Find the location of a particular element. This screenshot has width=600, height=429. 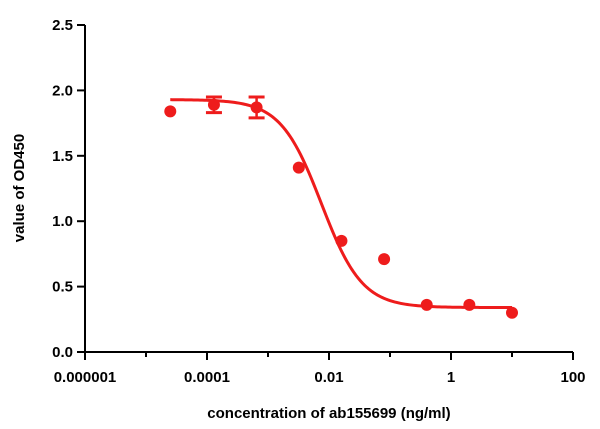

x-tick-label: 100 is located at coordinates (572, 377).